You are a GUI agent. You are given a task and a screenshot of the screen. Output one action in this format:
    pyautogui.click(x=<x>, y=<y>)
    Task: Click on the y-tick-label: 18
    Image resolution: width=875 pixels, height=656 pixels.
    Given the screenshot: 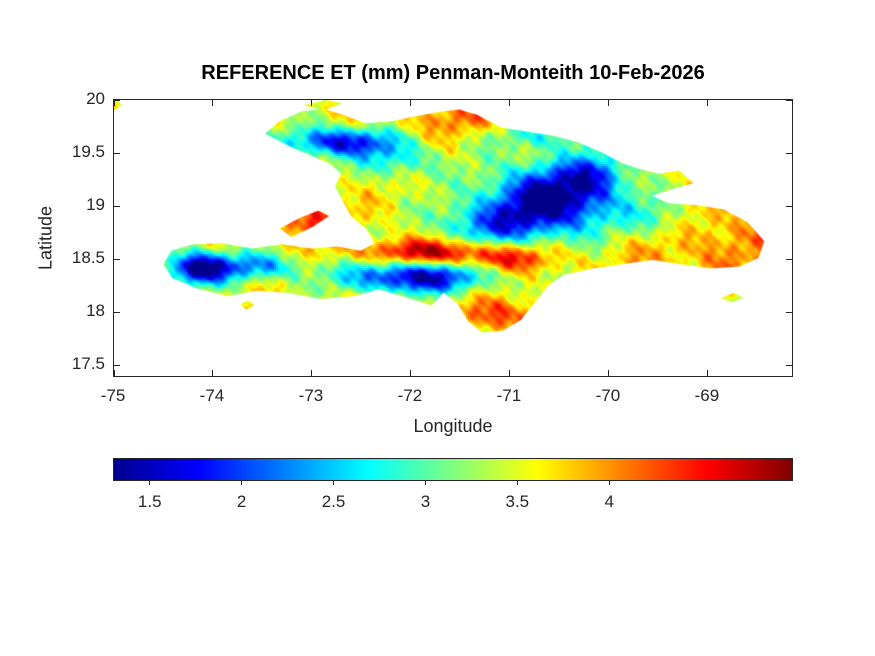 What is the action you would take?
    pyautogui.click(x=95, y=311)
    